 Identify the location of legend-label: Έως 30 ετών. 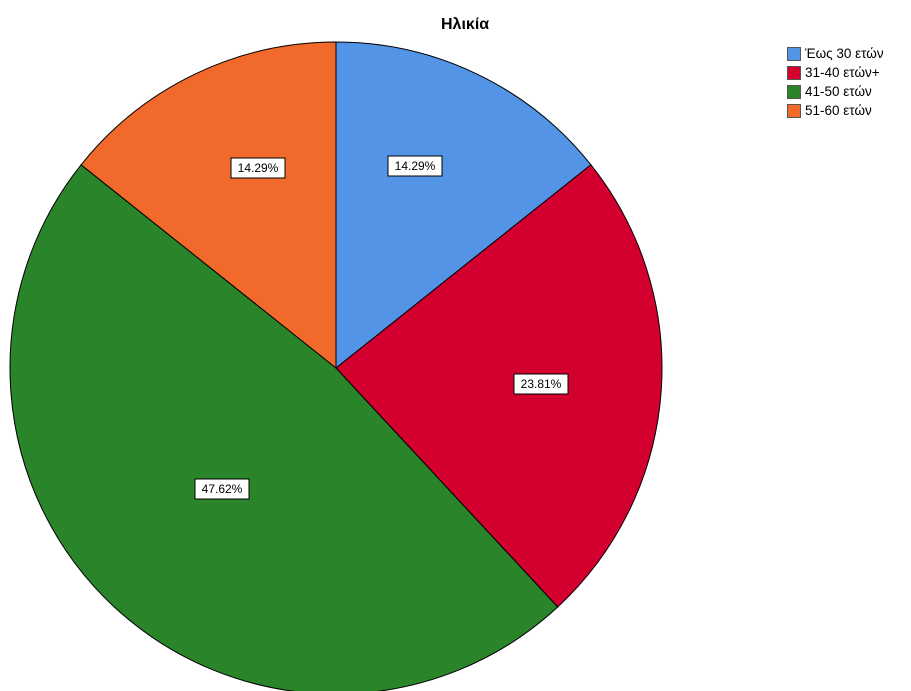
(844, 53).